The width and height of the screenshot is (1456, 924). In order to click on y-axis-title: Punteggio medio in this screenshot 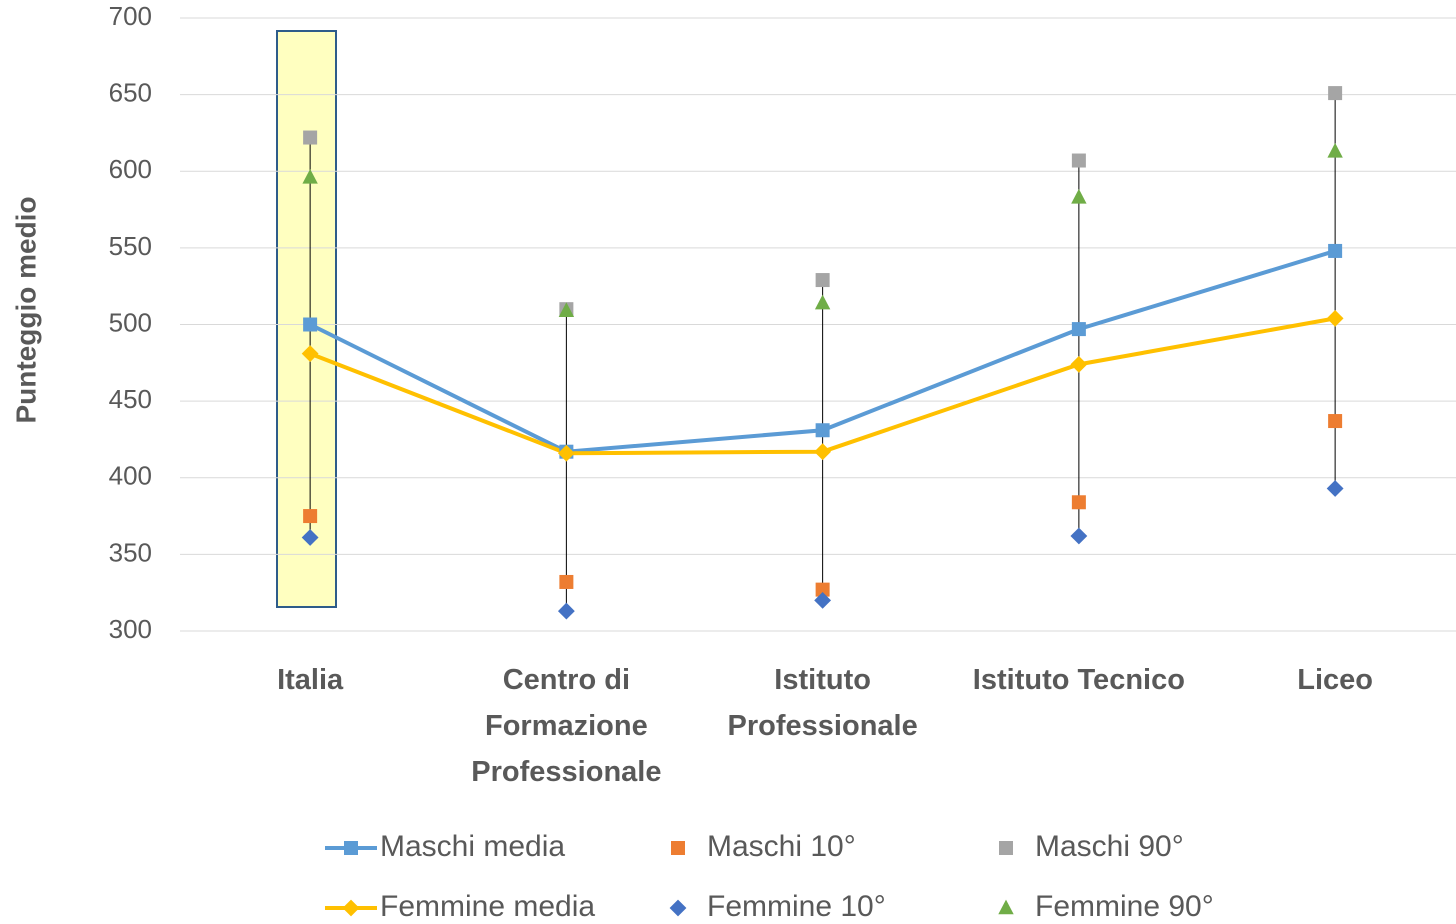, I will do `click(25, 309)`.